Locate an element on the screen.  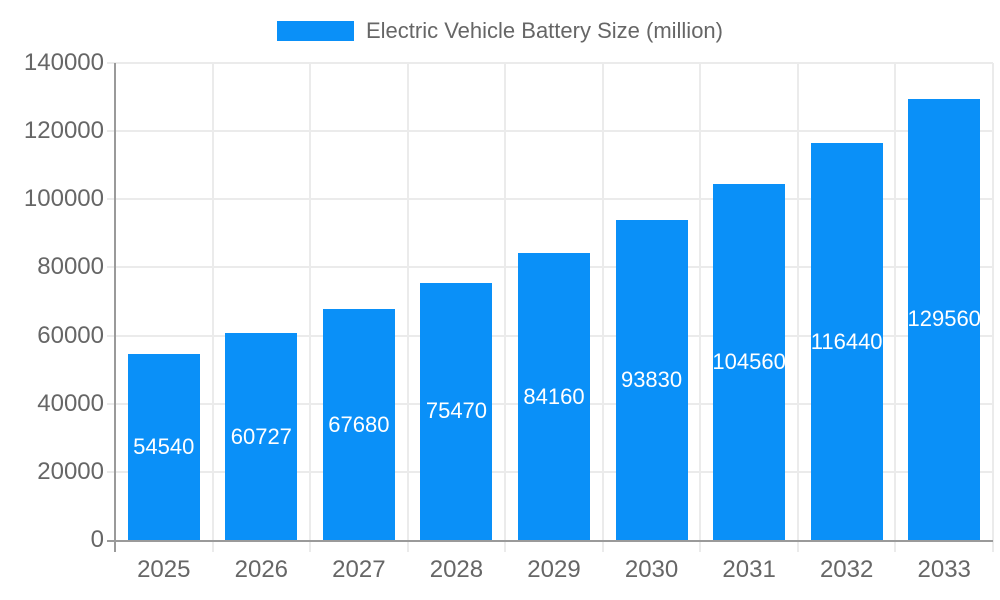
bar-value-label: 129560 is located at coordinates (944, 319).